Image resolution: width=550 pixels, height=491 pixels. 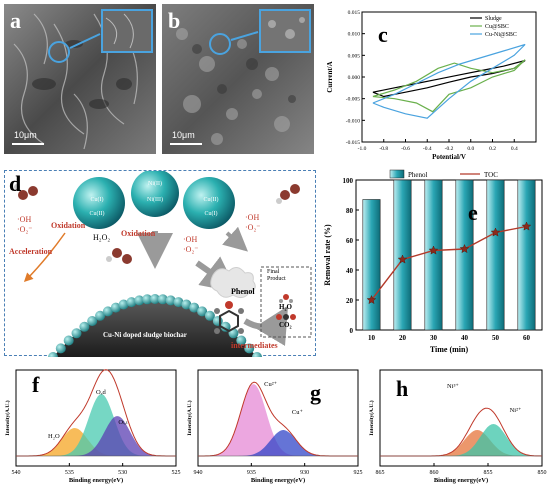 What do you see at coordinates (251, 473) in the screenshot?
I see `x-tick-label: 935` at bounding box center [251, 473].